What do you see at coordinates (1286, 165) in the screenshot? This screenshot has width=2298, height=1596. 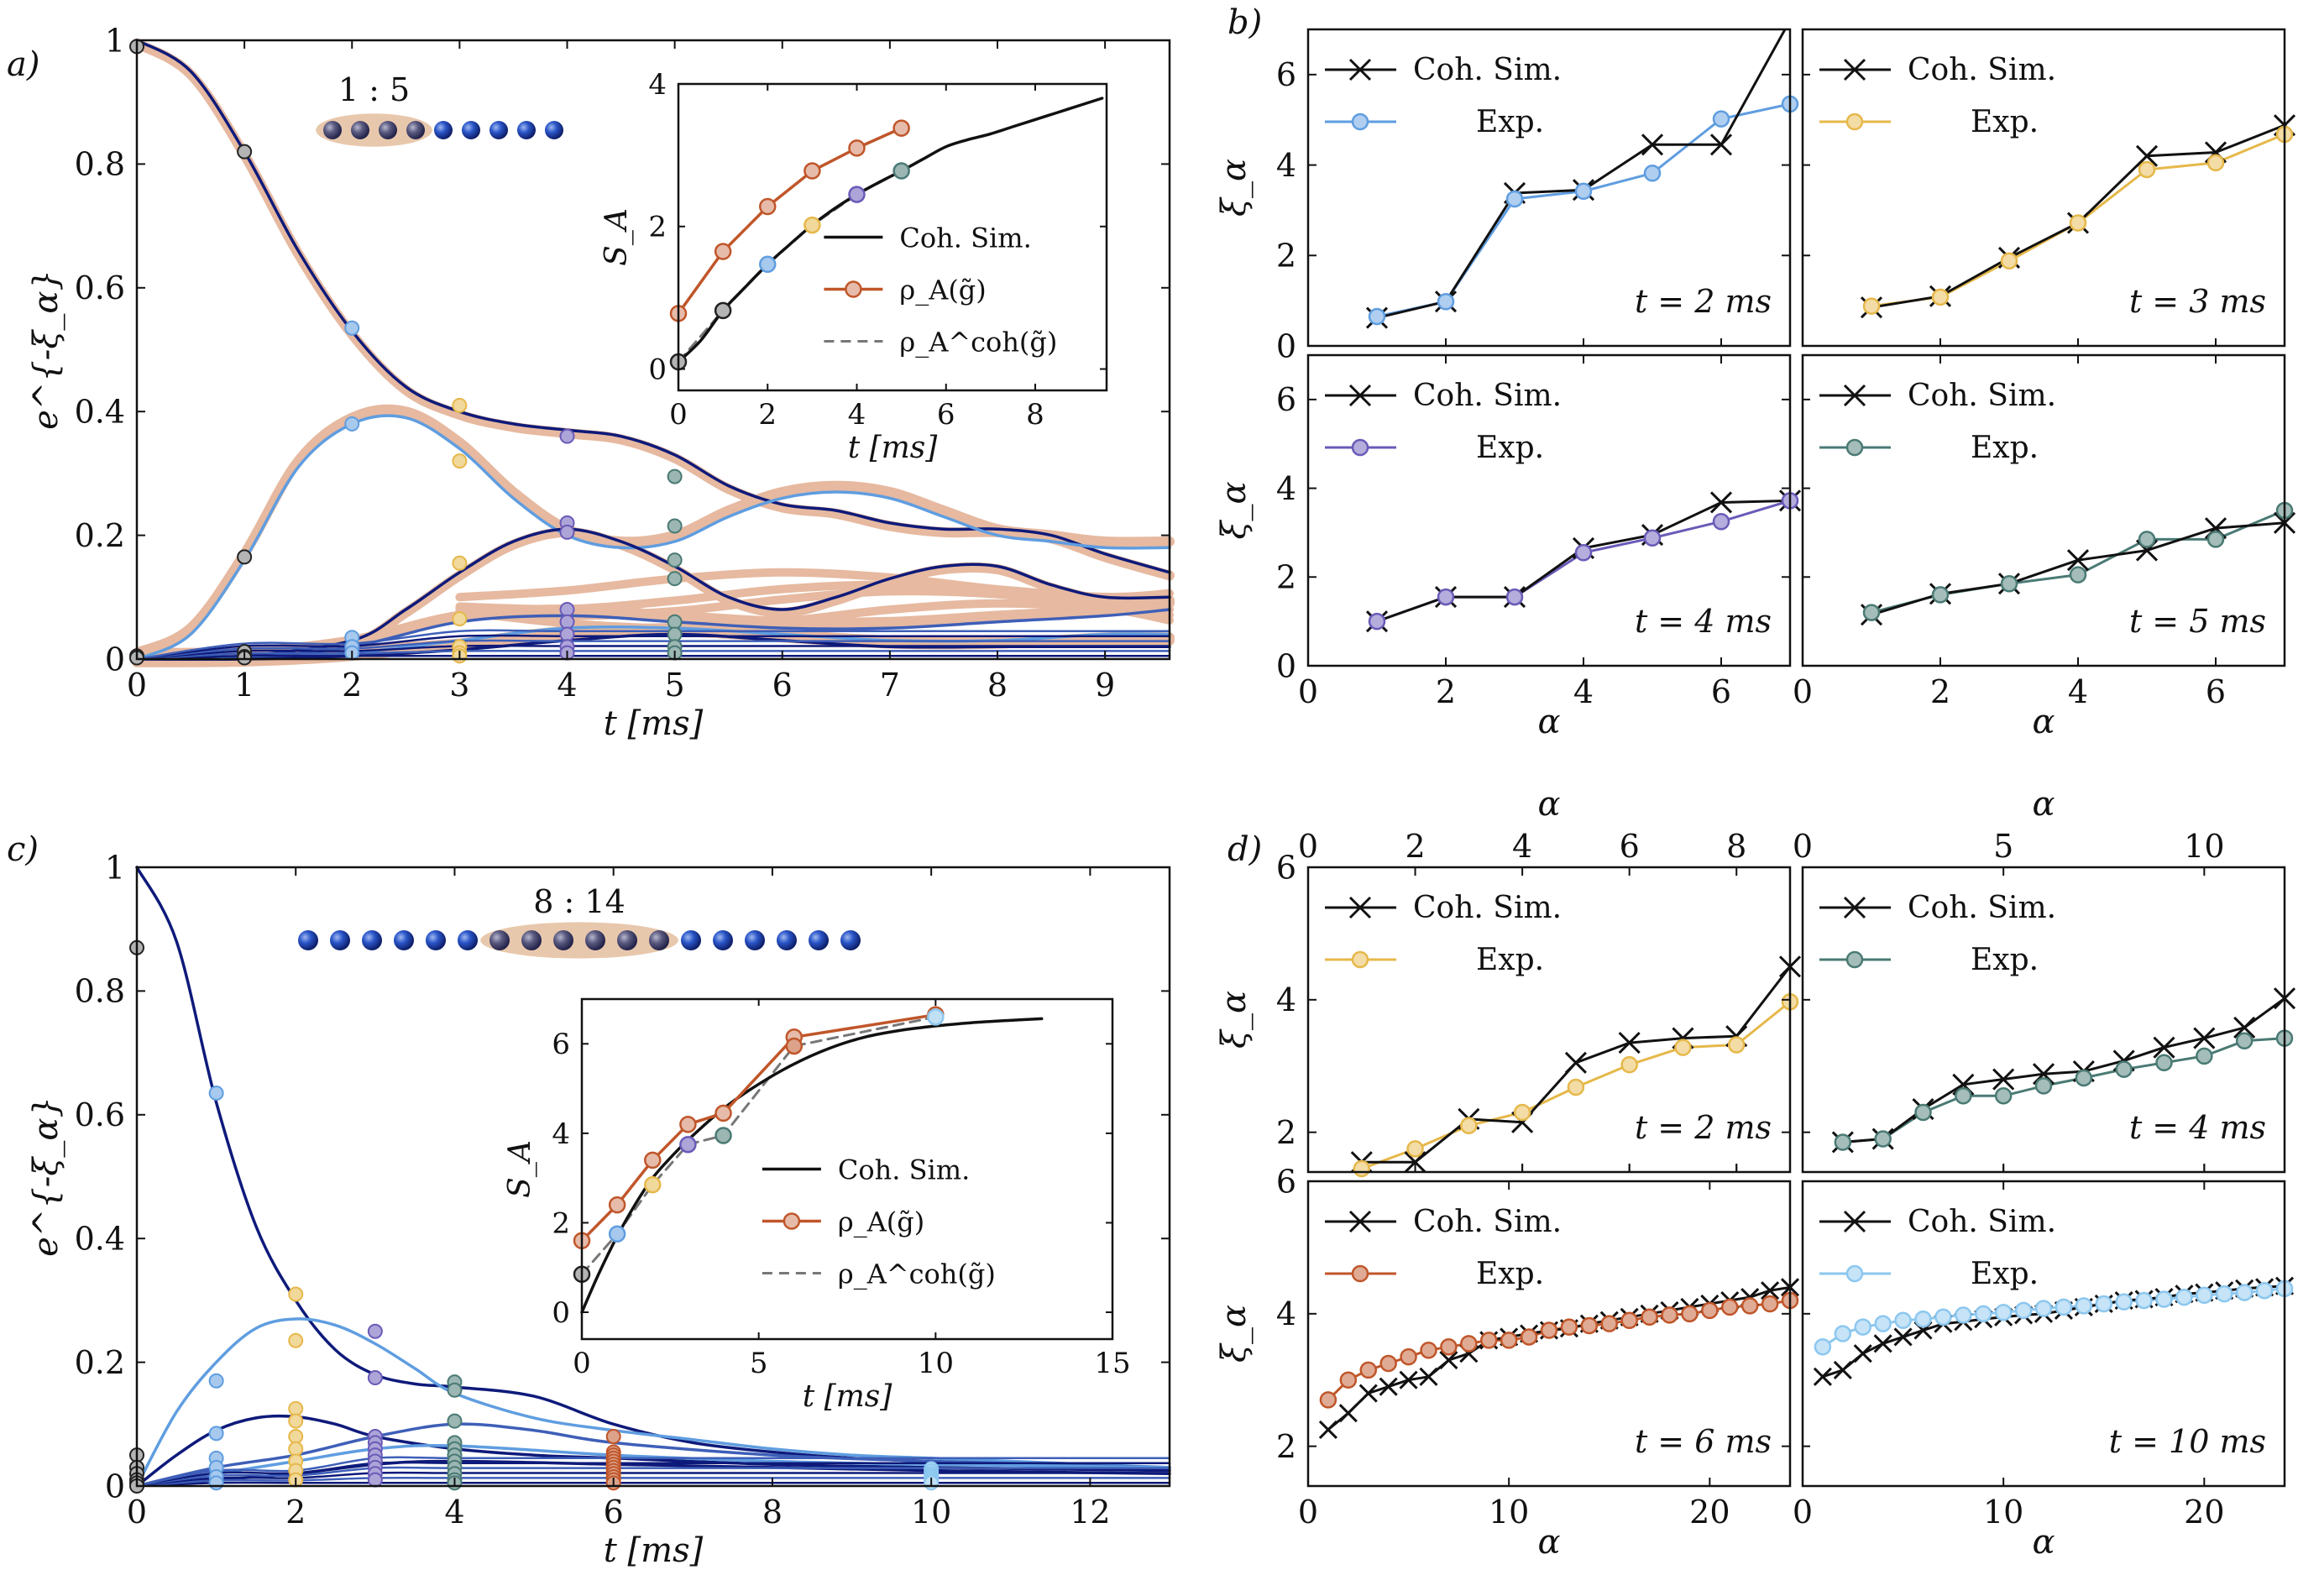 I see `y-tick-label: 4` at bounding box center [1286, 165].